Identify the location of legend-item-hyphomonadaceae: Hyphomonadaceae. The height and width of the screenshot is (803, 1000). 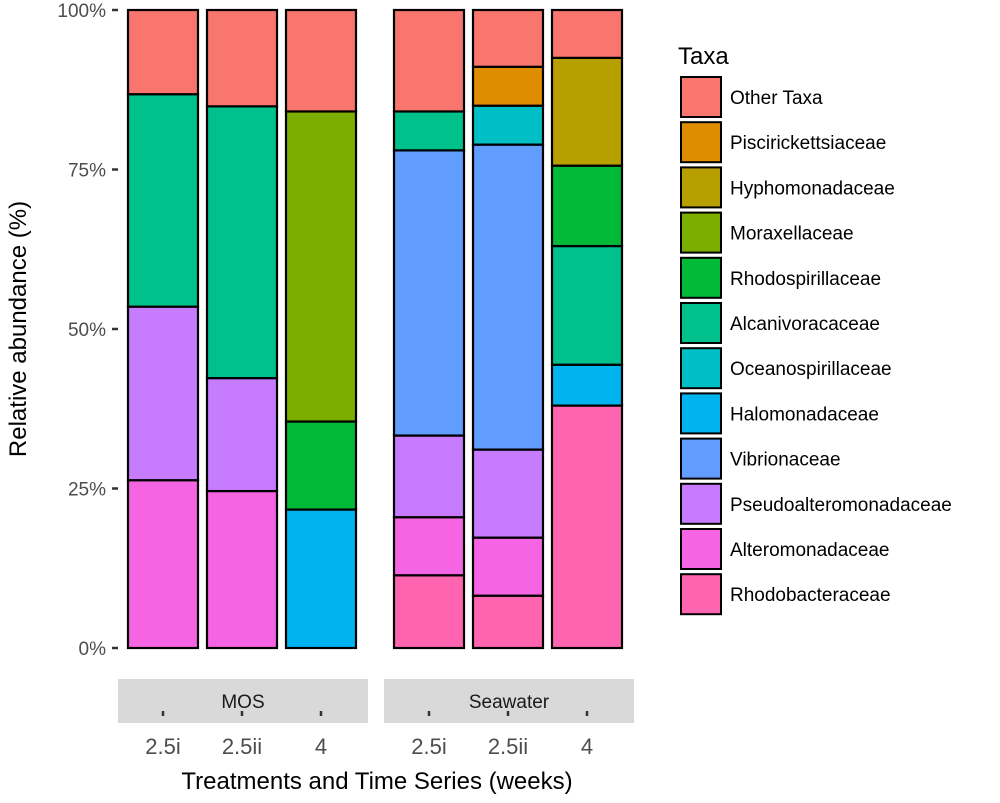
(787, 187).